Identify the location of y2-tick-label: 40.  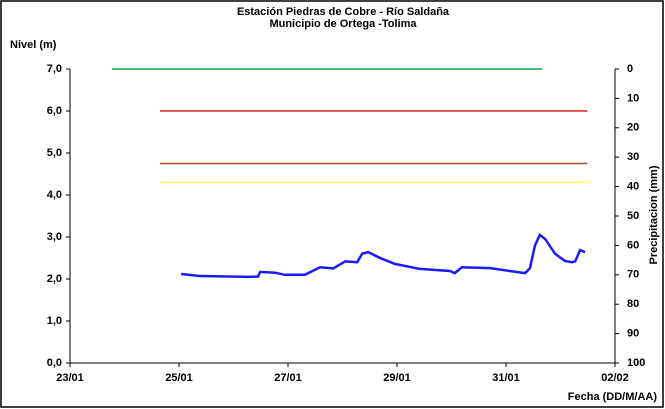
(633, 187).